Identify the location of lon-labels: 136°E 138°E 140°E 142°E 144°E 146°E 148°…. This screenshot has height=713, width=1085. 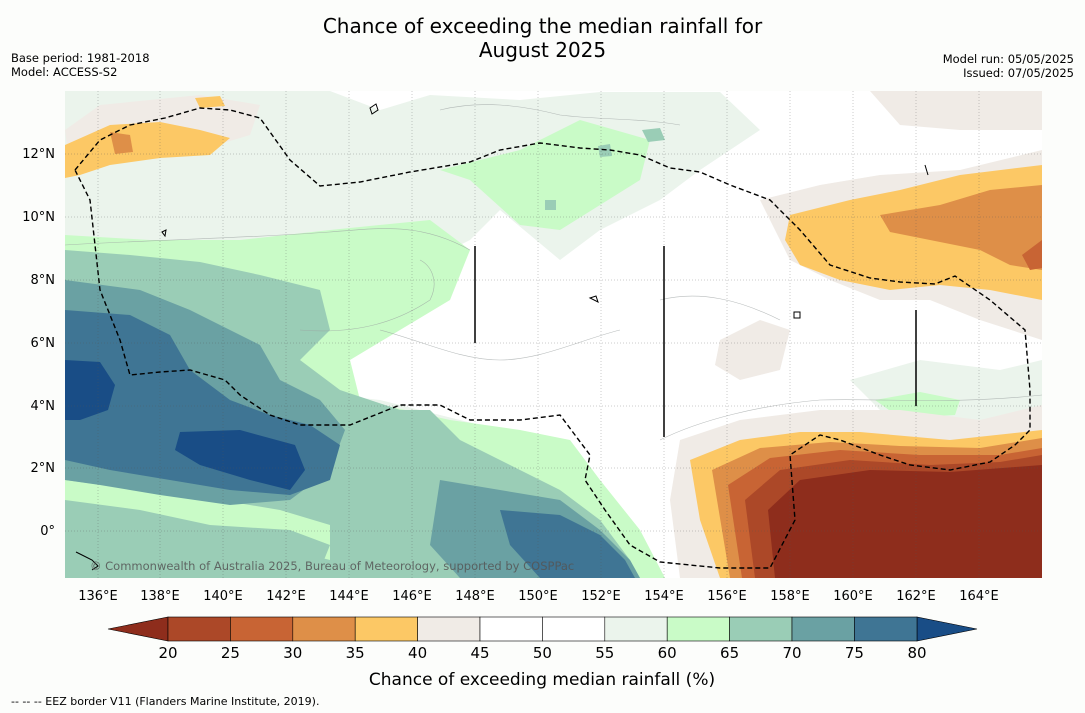
(538, 596).